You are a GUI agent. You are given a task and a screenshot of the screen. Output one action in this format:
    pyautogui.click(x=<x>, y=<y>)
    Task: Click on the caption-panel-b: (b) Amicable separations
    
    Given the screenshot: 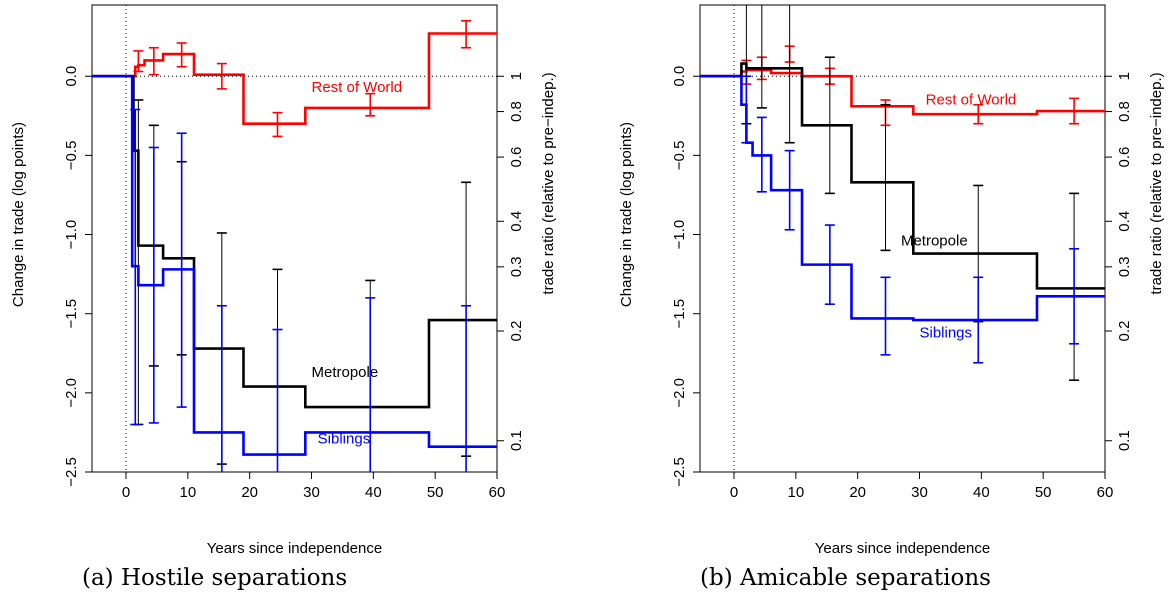 What is the action you would take?
    pyautogui.click(x=845, y=578)
    